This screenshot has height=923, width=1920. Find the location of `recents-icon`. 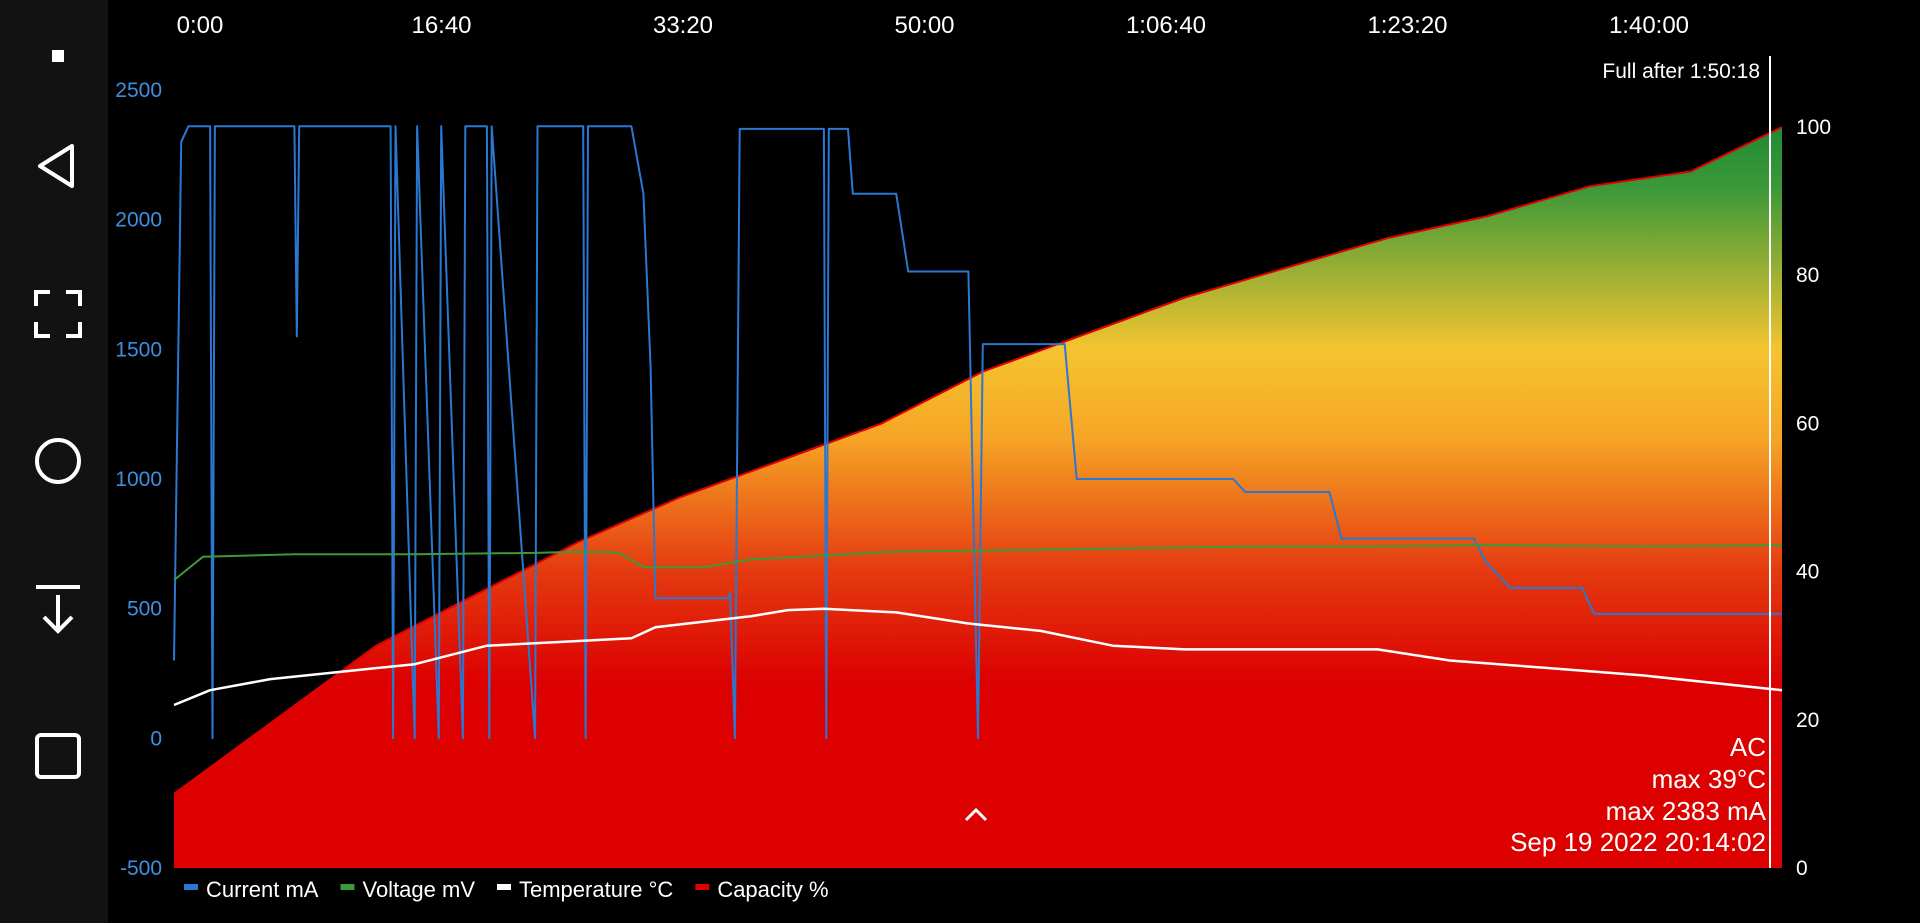

recents-icon is located at coordinates (58, 756).